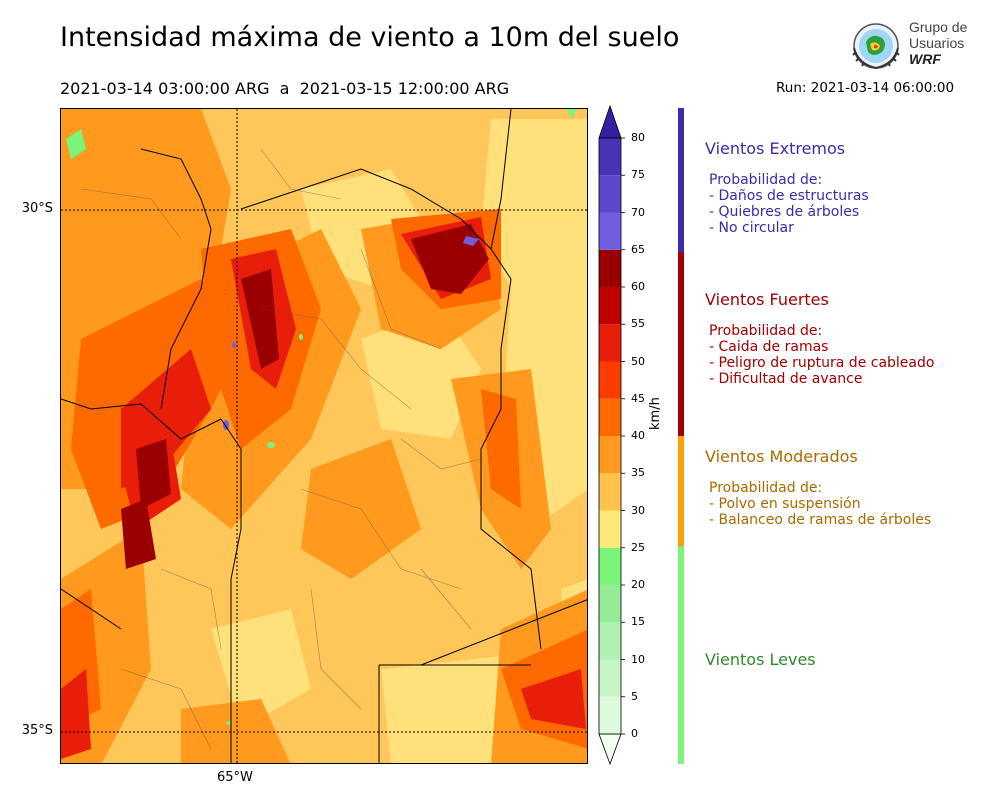  I want to click on colorbar-tick-label: 60, so click(638, 286).